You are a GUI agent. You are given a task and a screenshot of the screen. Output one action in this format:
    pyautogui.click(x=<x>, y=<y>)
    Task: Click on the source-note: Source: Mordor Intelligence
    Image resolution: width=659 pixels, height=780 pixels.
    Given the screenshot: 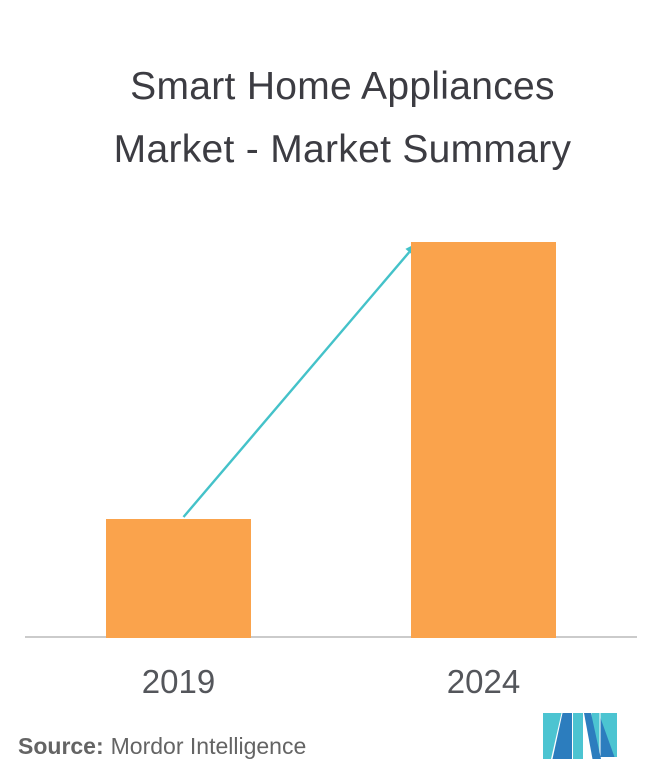 What is the action you would take?
    pyautogui.click(x=162, y=746)
    